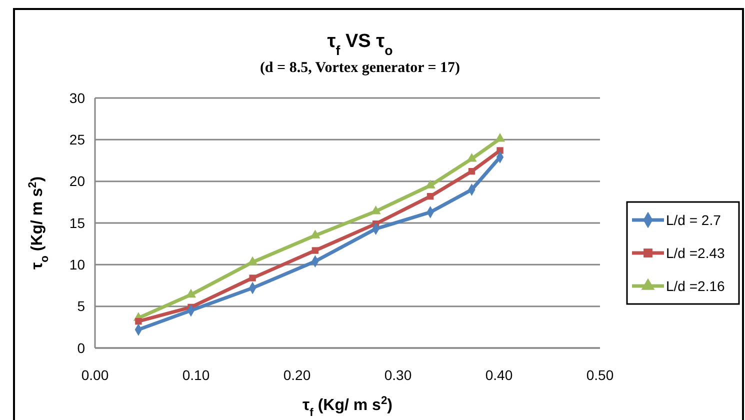  What do you see at coordinates (695, 252) in the screenshot?
I see `legend-label: L/d =2.43` at bounding box center [695, 252].